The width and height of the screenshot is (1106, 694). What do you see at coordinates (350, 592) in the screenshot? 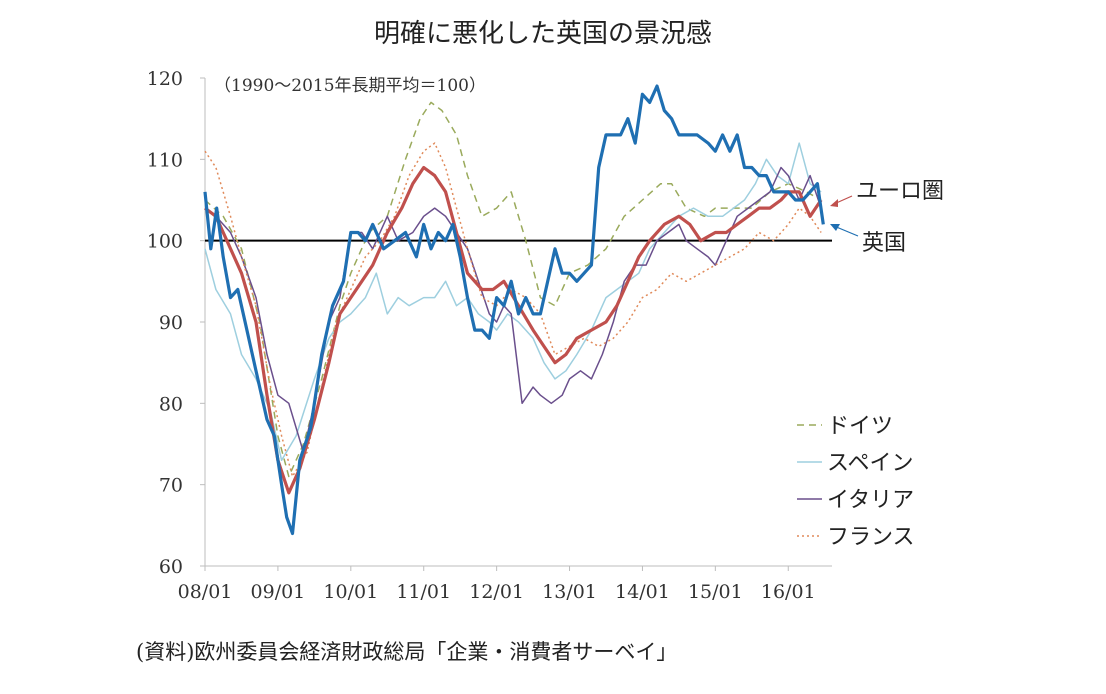
I see `x-tick-label: 10/01` at bounding box center [350, 592].